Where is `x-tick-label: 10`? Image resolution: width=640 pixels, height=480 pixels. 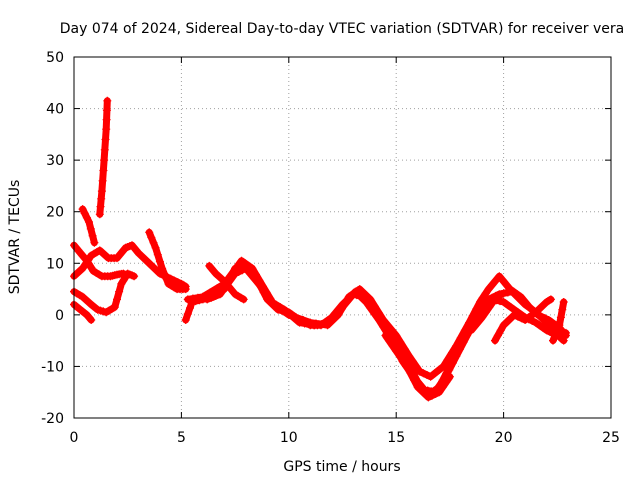 x-tick-label: 10 is located at coordinates (289, 438).